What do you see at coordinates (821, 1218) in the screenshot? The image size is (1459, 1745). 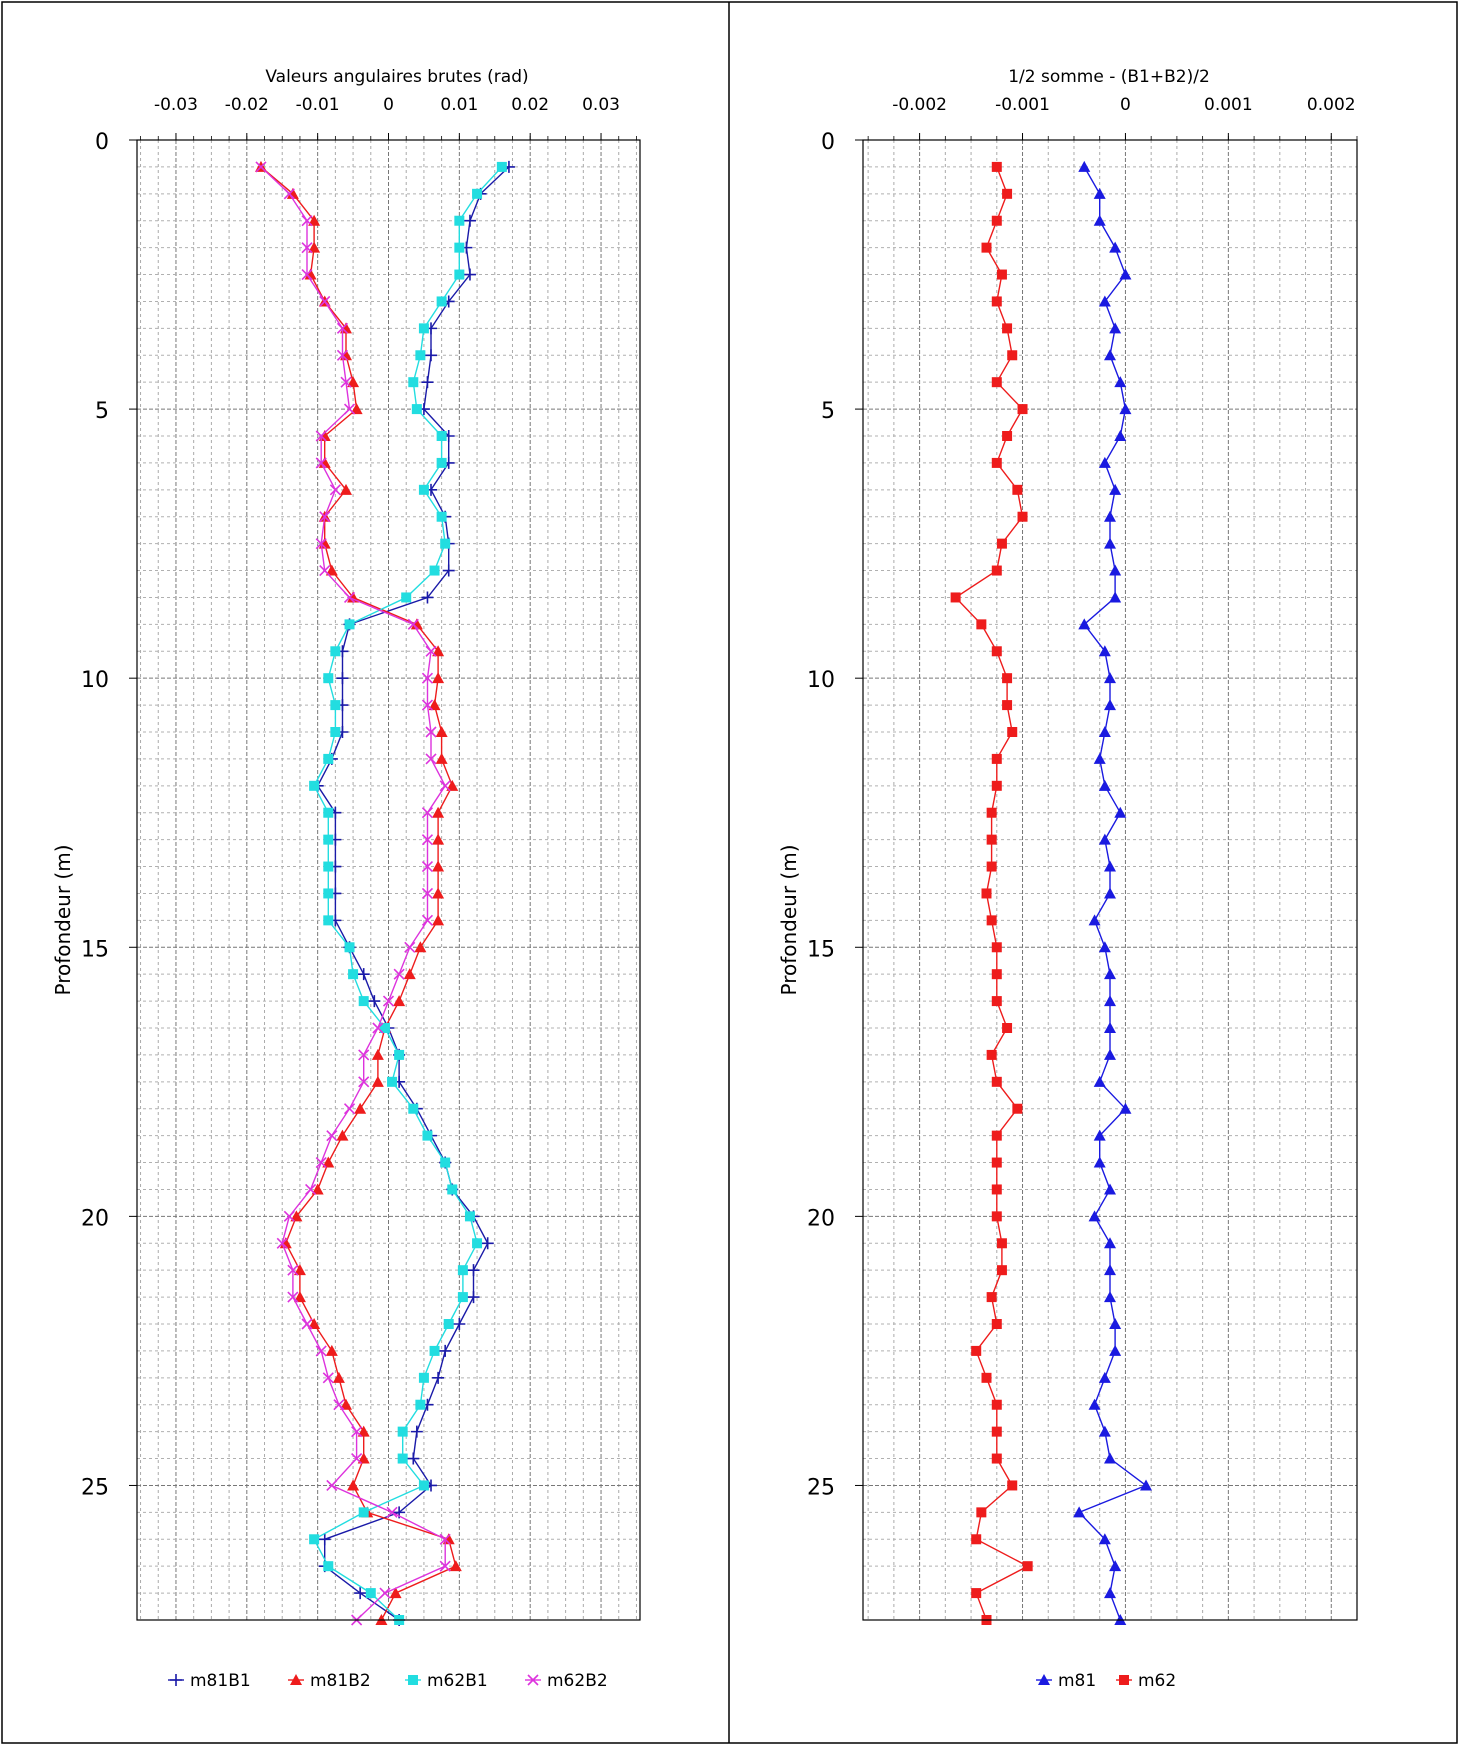 I see `y-tick-label: 20` at bounding box center [821, 1218].